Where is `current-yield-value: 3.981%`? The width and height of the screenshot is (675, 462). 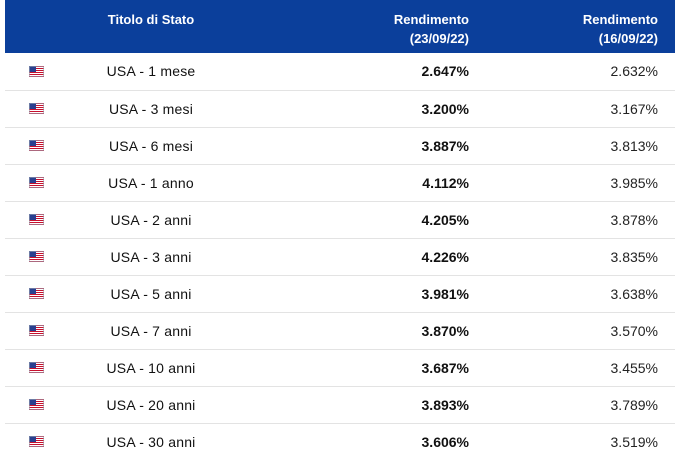
current-yield-value: 3.981% is located at coordinates (445, 293).